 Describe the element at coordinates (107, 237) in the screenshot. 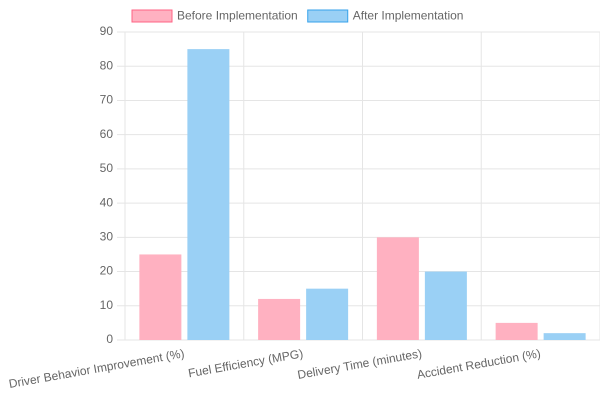

I see `y-tick-label: 30` at that location.